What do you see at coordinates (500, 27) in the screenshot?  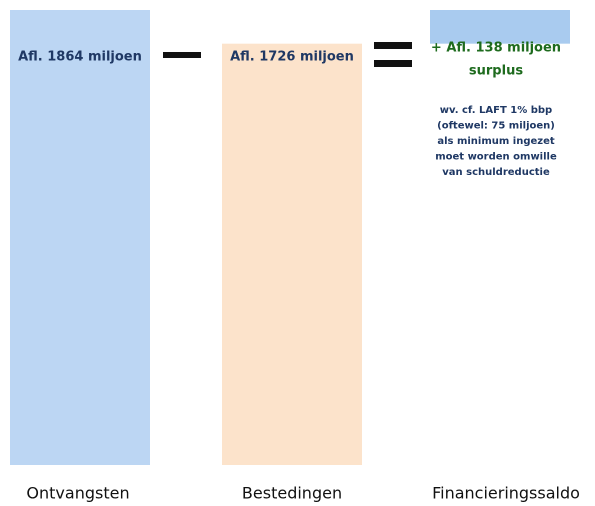 I see `bar` at bounding box center [500, 27].